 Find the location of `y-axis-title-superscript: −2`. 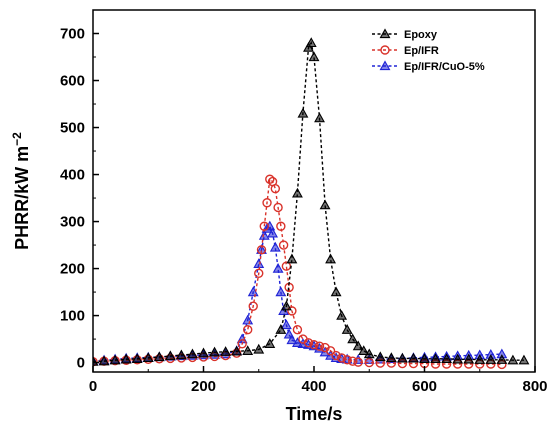

y-axis-title-superscript: −2 is located at coordinates (17, 139).